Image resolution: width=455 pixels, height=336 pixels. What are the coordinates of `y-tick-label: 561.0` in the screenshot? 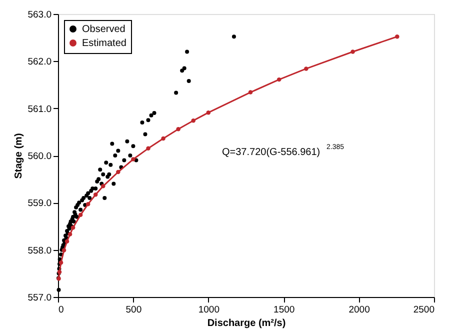 It's located at (40, 109).